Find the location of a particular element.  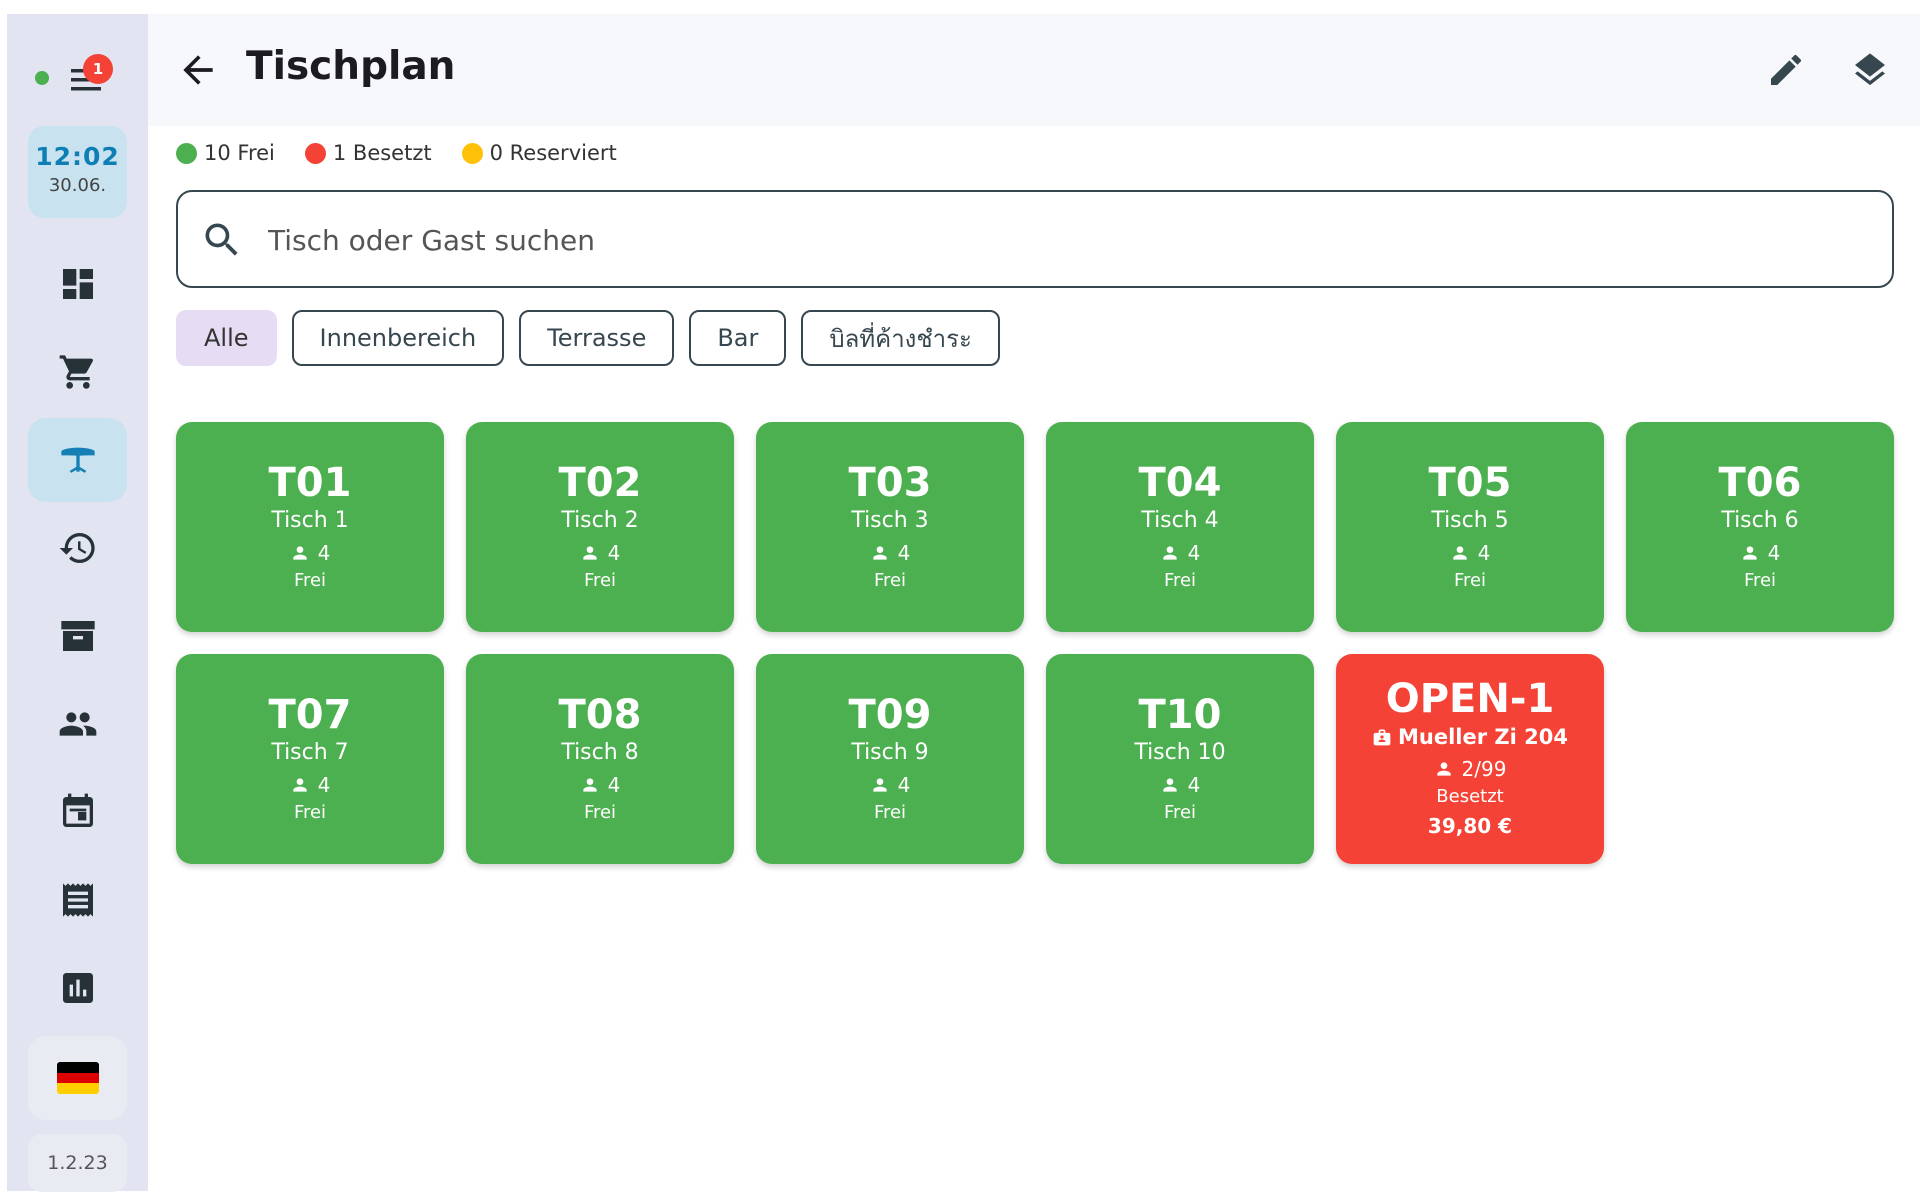

hotel-guest-icon is located at coordinates (1382, 737).